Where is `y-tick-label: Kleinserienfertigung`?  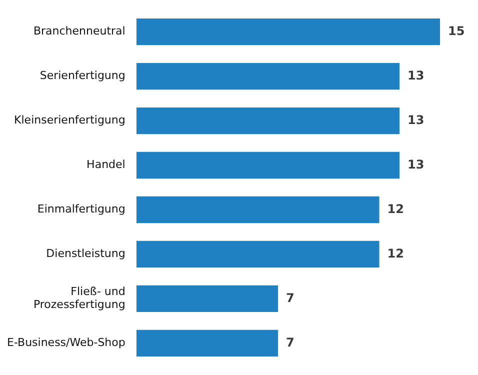
y-tick-label: Kleinserienfertigung is located at coordinates (70, 120).